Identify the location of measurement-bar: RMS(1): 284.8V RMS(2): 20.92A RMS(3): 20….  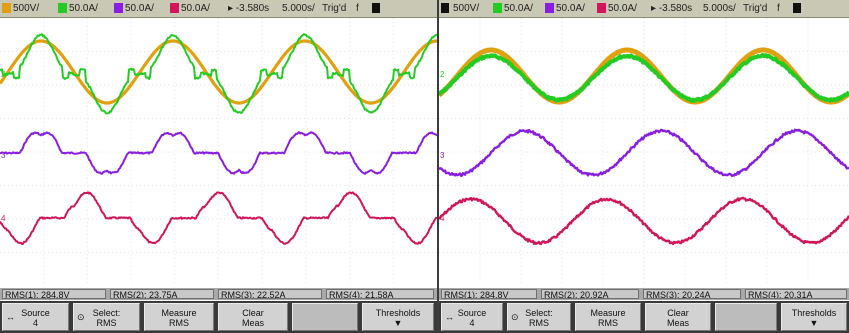
(644, 294).